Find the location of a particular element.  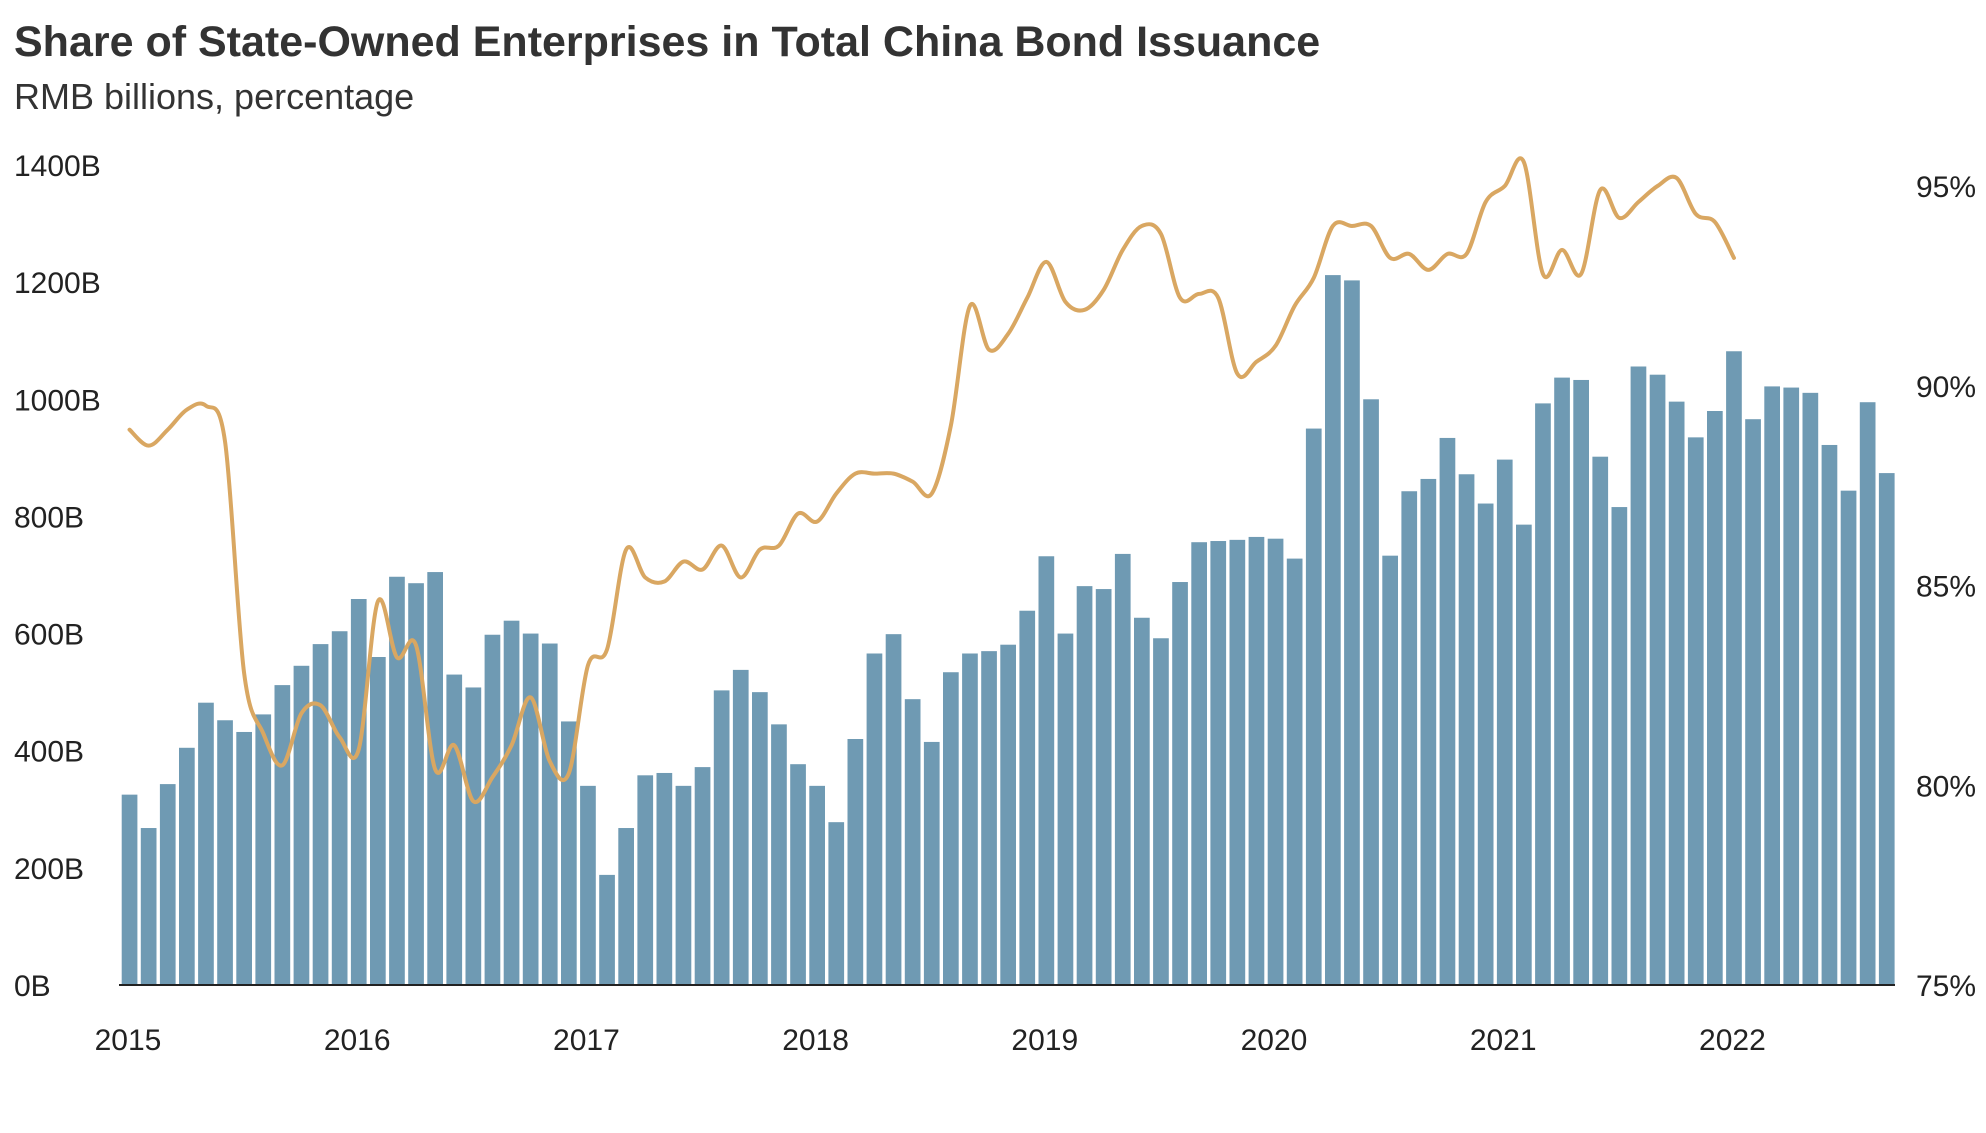

x-tick-label: 2016 is located at coordinates (357, 1040).